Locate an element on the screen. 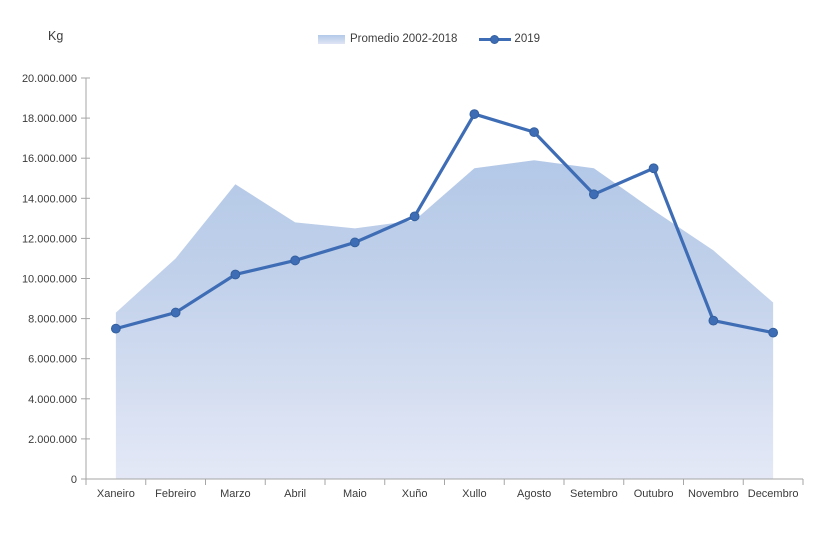 The image size is (822, 547). chart-legend: Promedio 2002-2018 2019 is located at coordinates (429, 39).